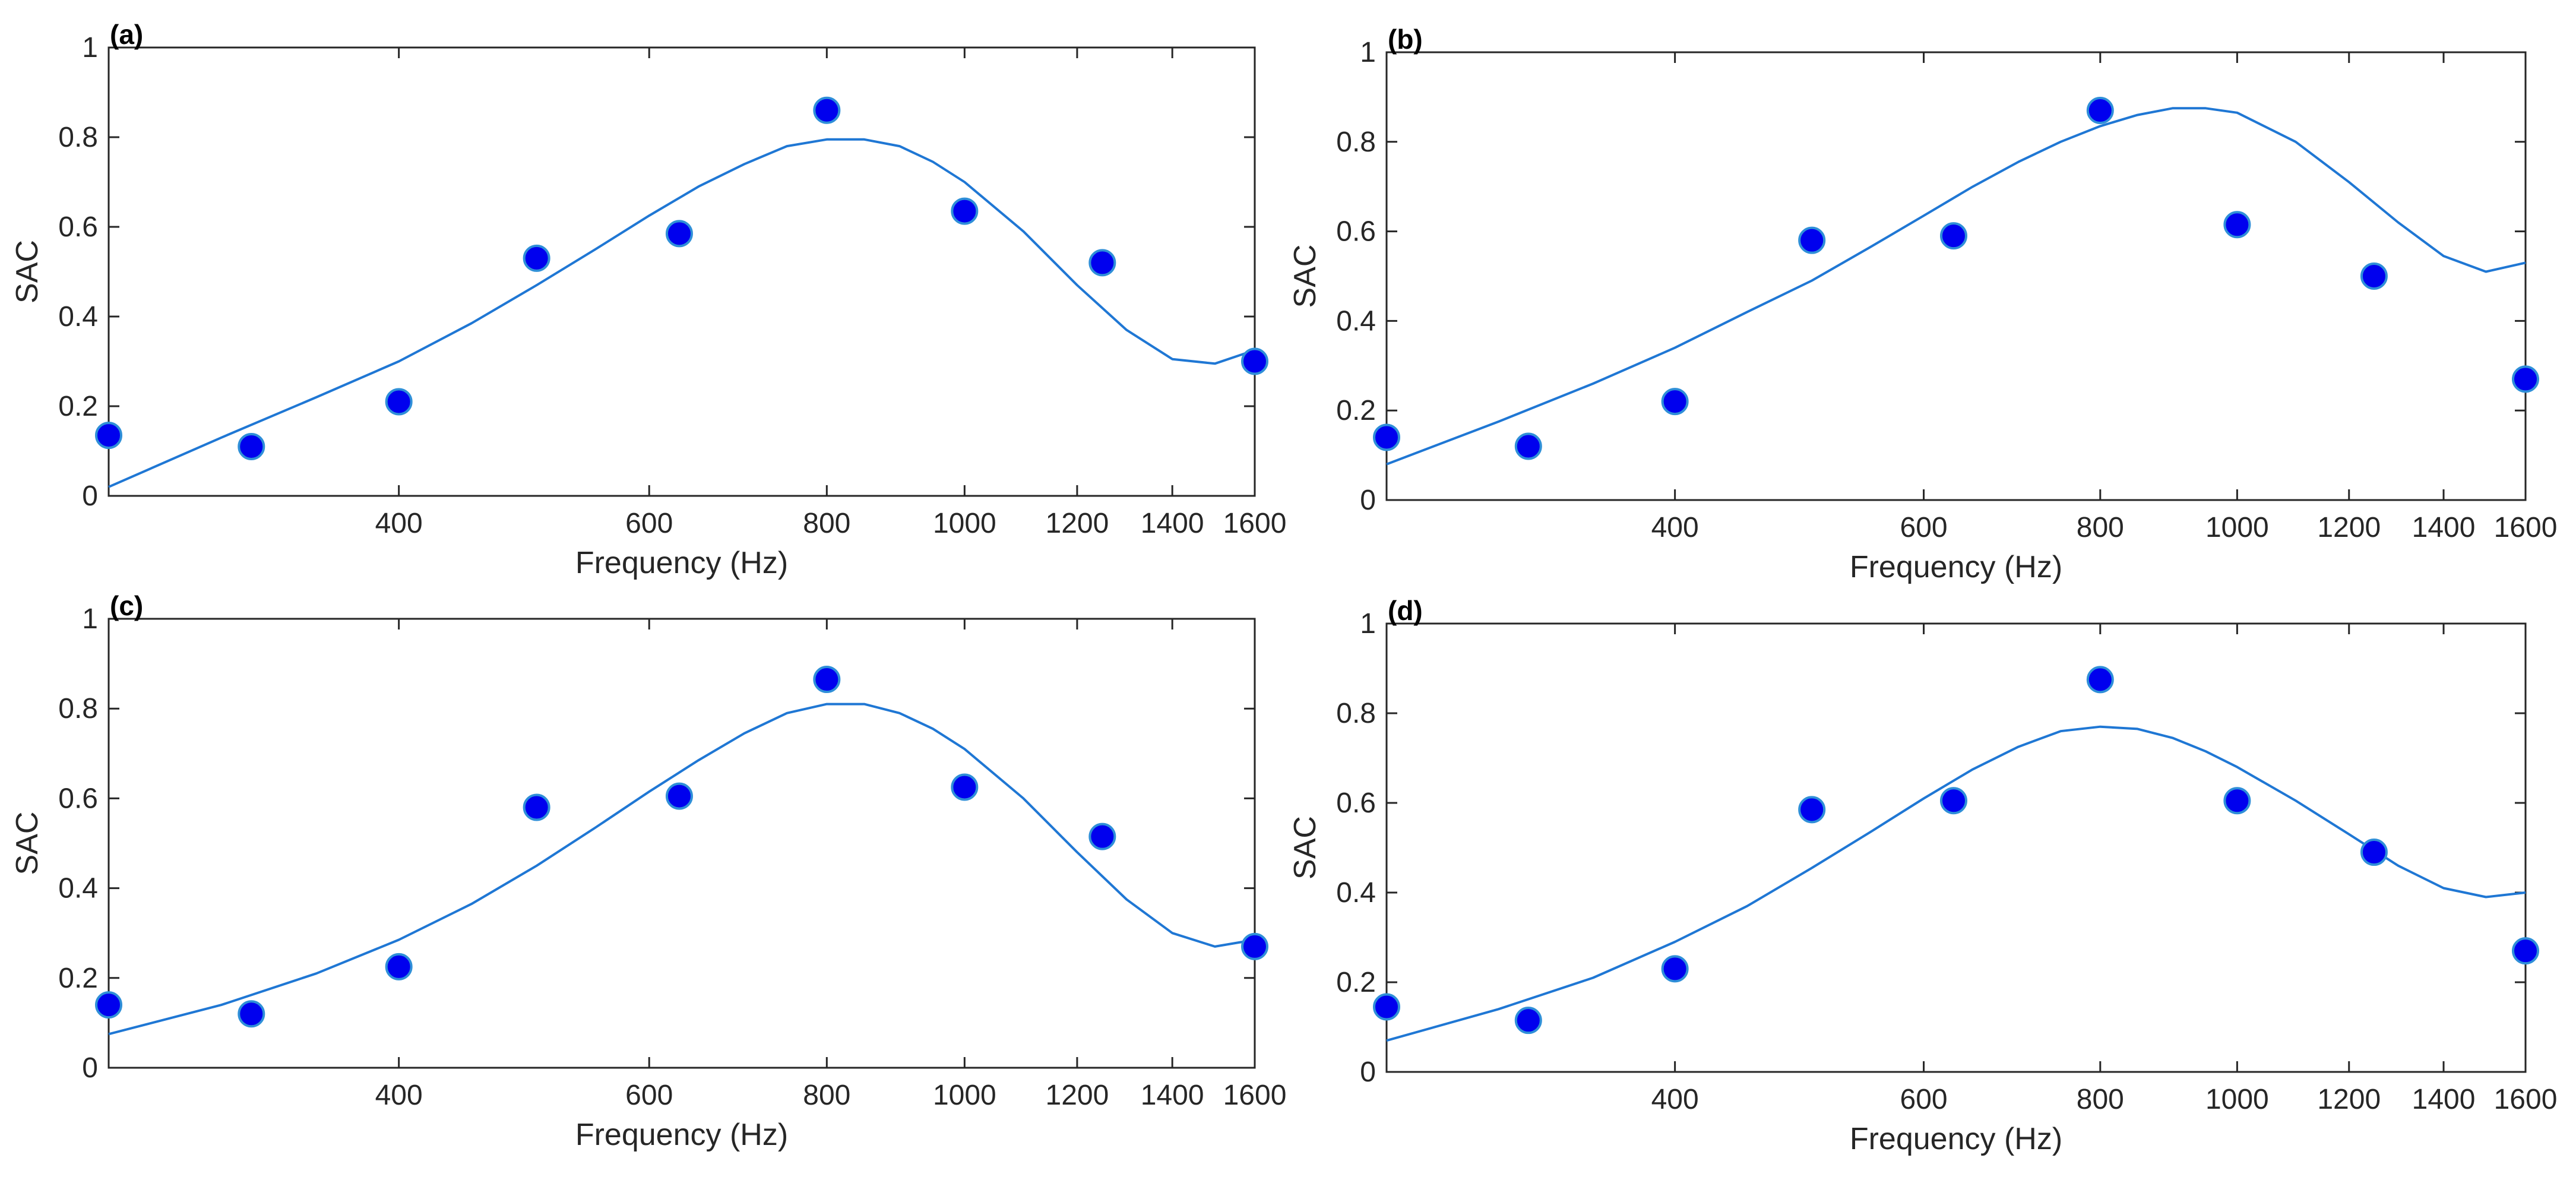 Image resolution: width=2576 pixels, height=1180 pixels. What do you see at coordinates (126, 34) in the screenshot?
I see `panel-label: (a)` at bounding box center [126, 34].